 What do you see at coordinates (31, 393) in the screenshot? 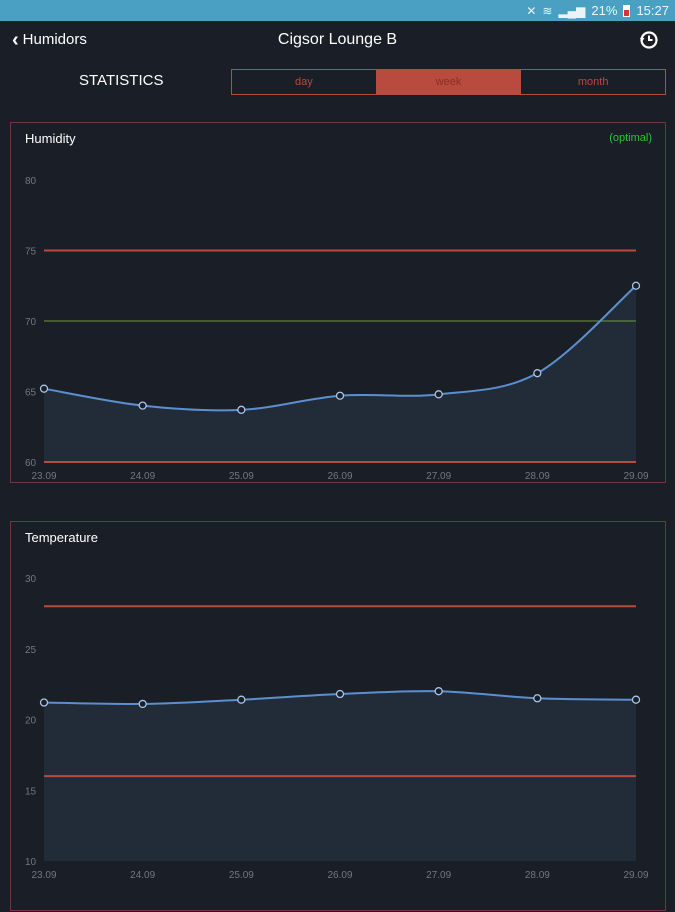
I see `y-tick-label: 65` at bounding box center [31, 393].